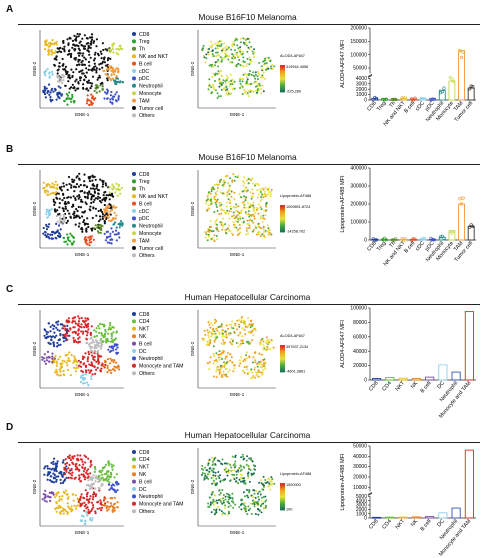 The height and width of the screenshot is (558, 495). What do you see at coordinates (247, 17) in the screenshot?
I see `panel-title: Mouse B16F10 Melanoma` at bounding box center [247, 17].